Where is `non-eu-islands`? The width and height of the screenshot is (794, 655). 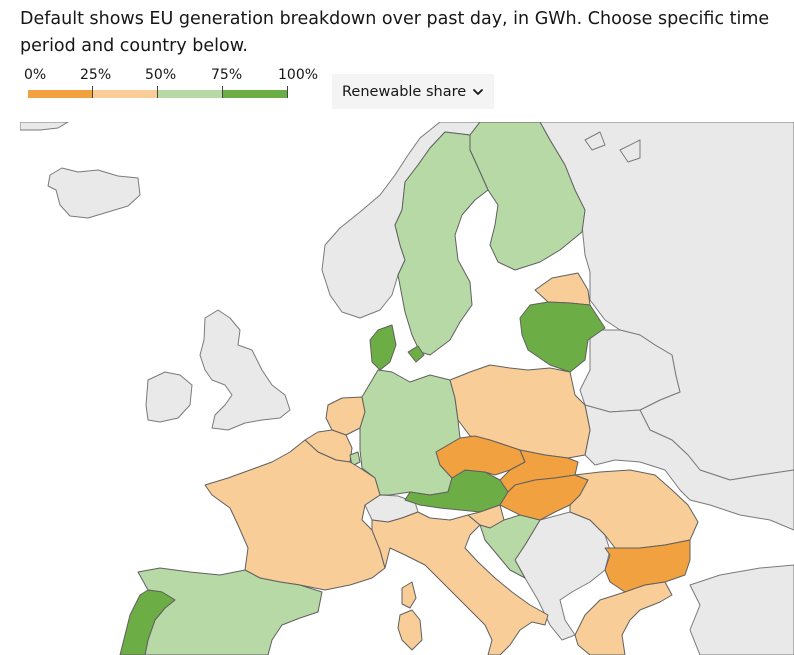
non-eu-islands is located at coordinates (612, 147).